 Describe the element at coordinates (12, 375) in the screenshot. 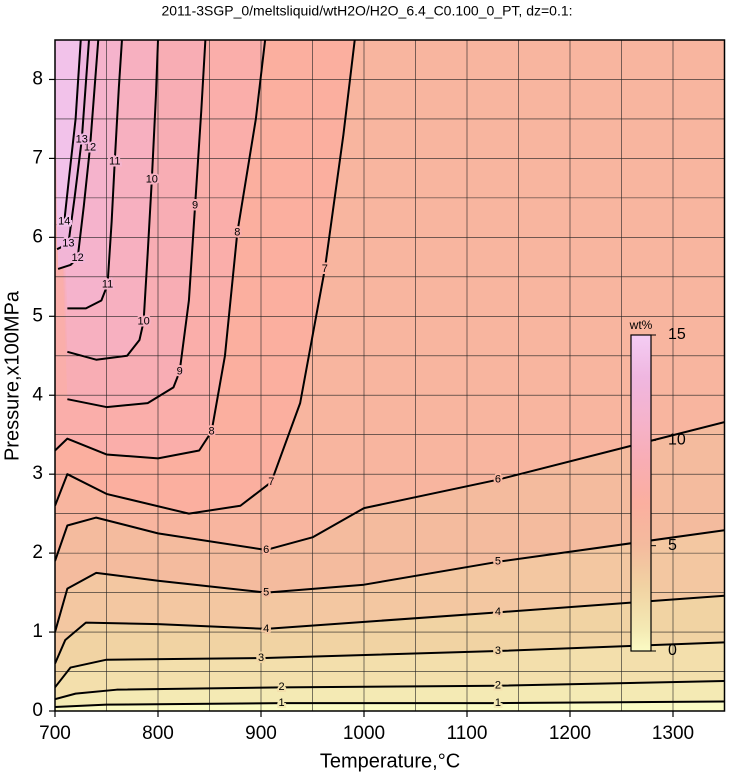

I see `y-axis-label: Pressure,x100MPa` at that location.